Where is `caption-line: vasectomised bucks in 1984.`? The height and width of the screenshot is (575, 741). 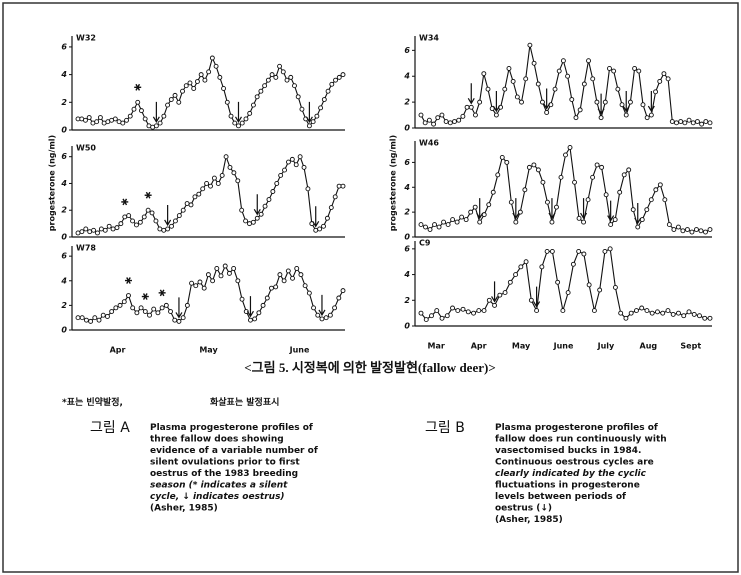 caption-line: vasectomised bucks in 1984. is located at coordinates (568, 451).